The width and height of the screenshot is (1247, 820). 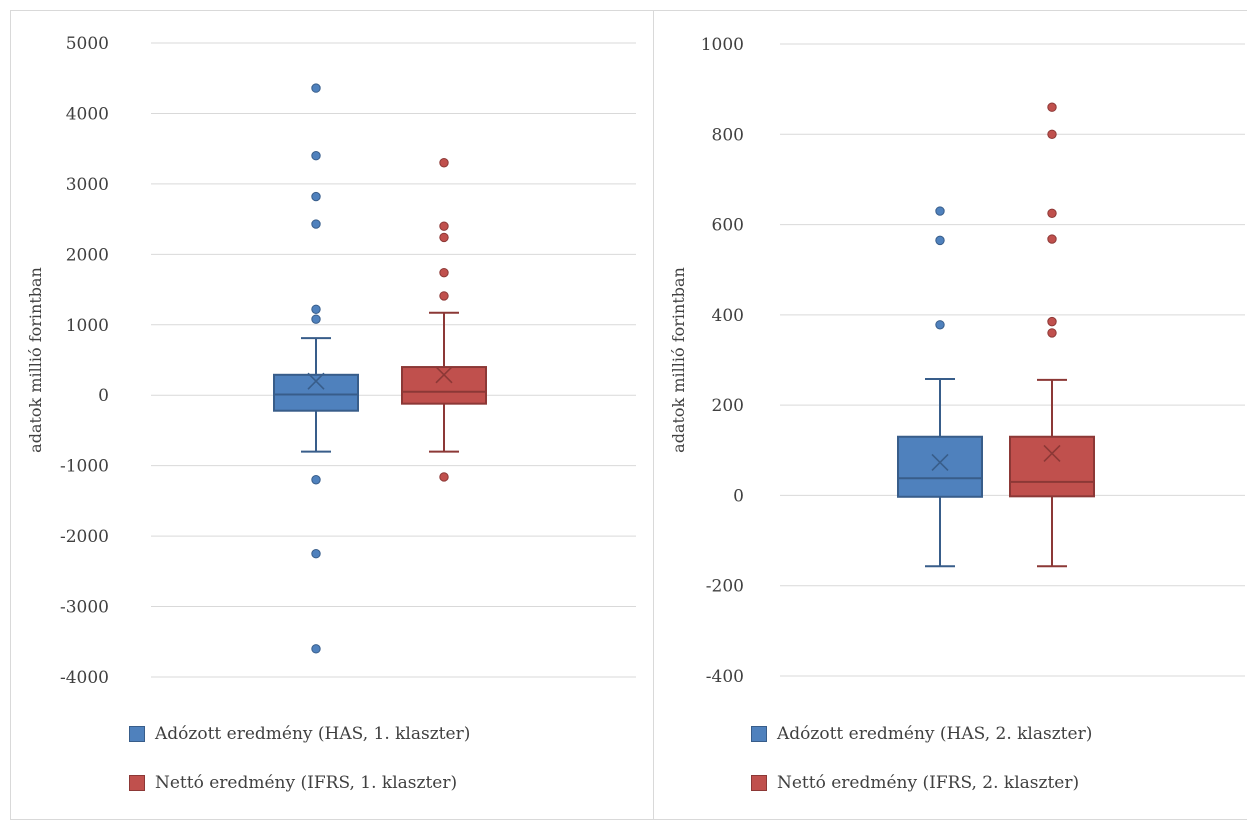 What do you see at coordinates (935, 734) in the screenshot?
I see `legend-label: Adózott eredmény (HAS, 2. klaszter)` at bounding box center [935, 734].